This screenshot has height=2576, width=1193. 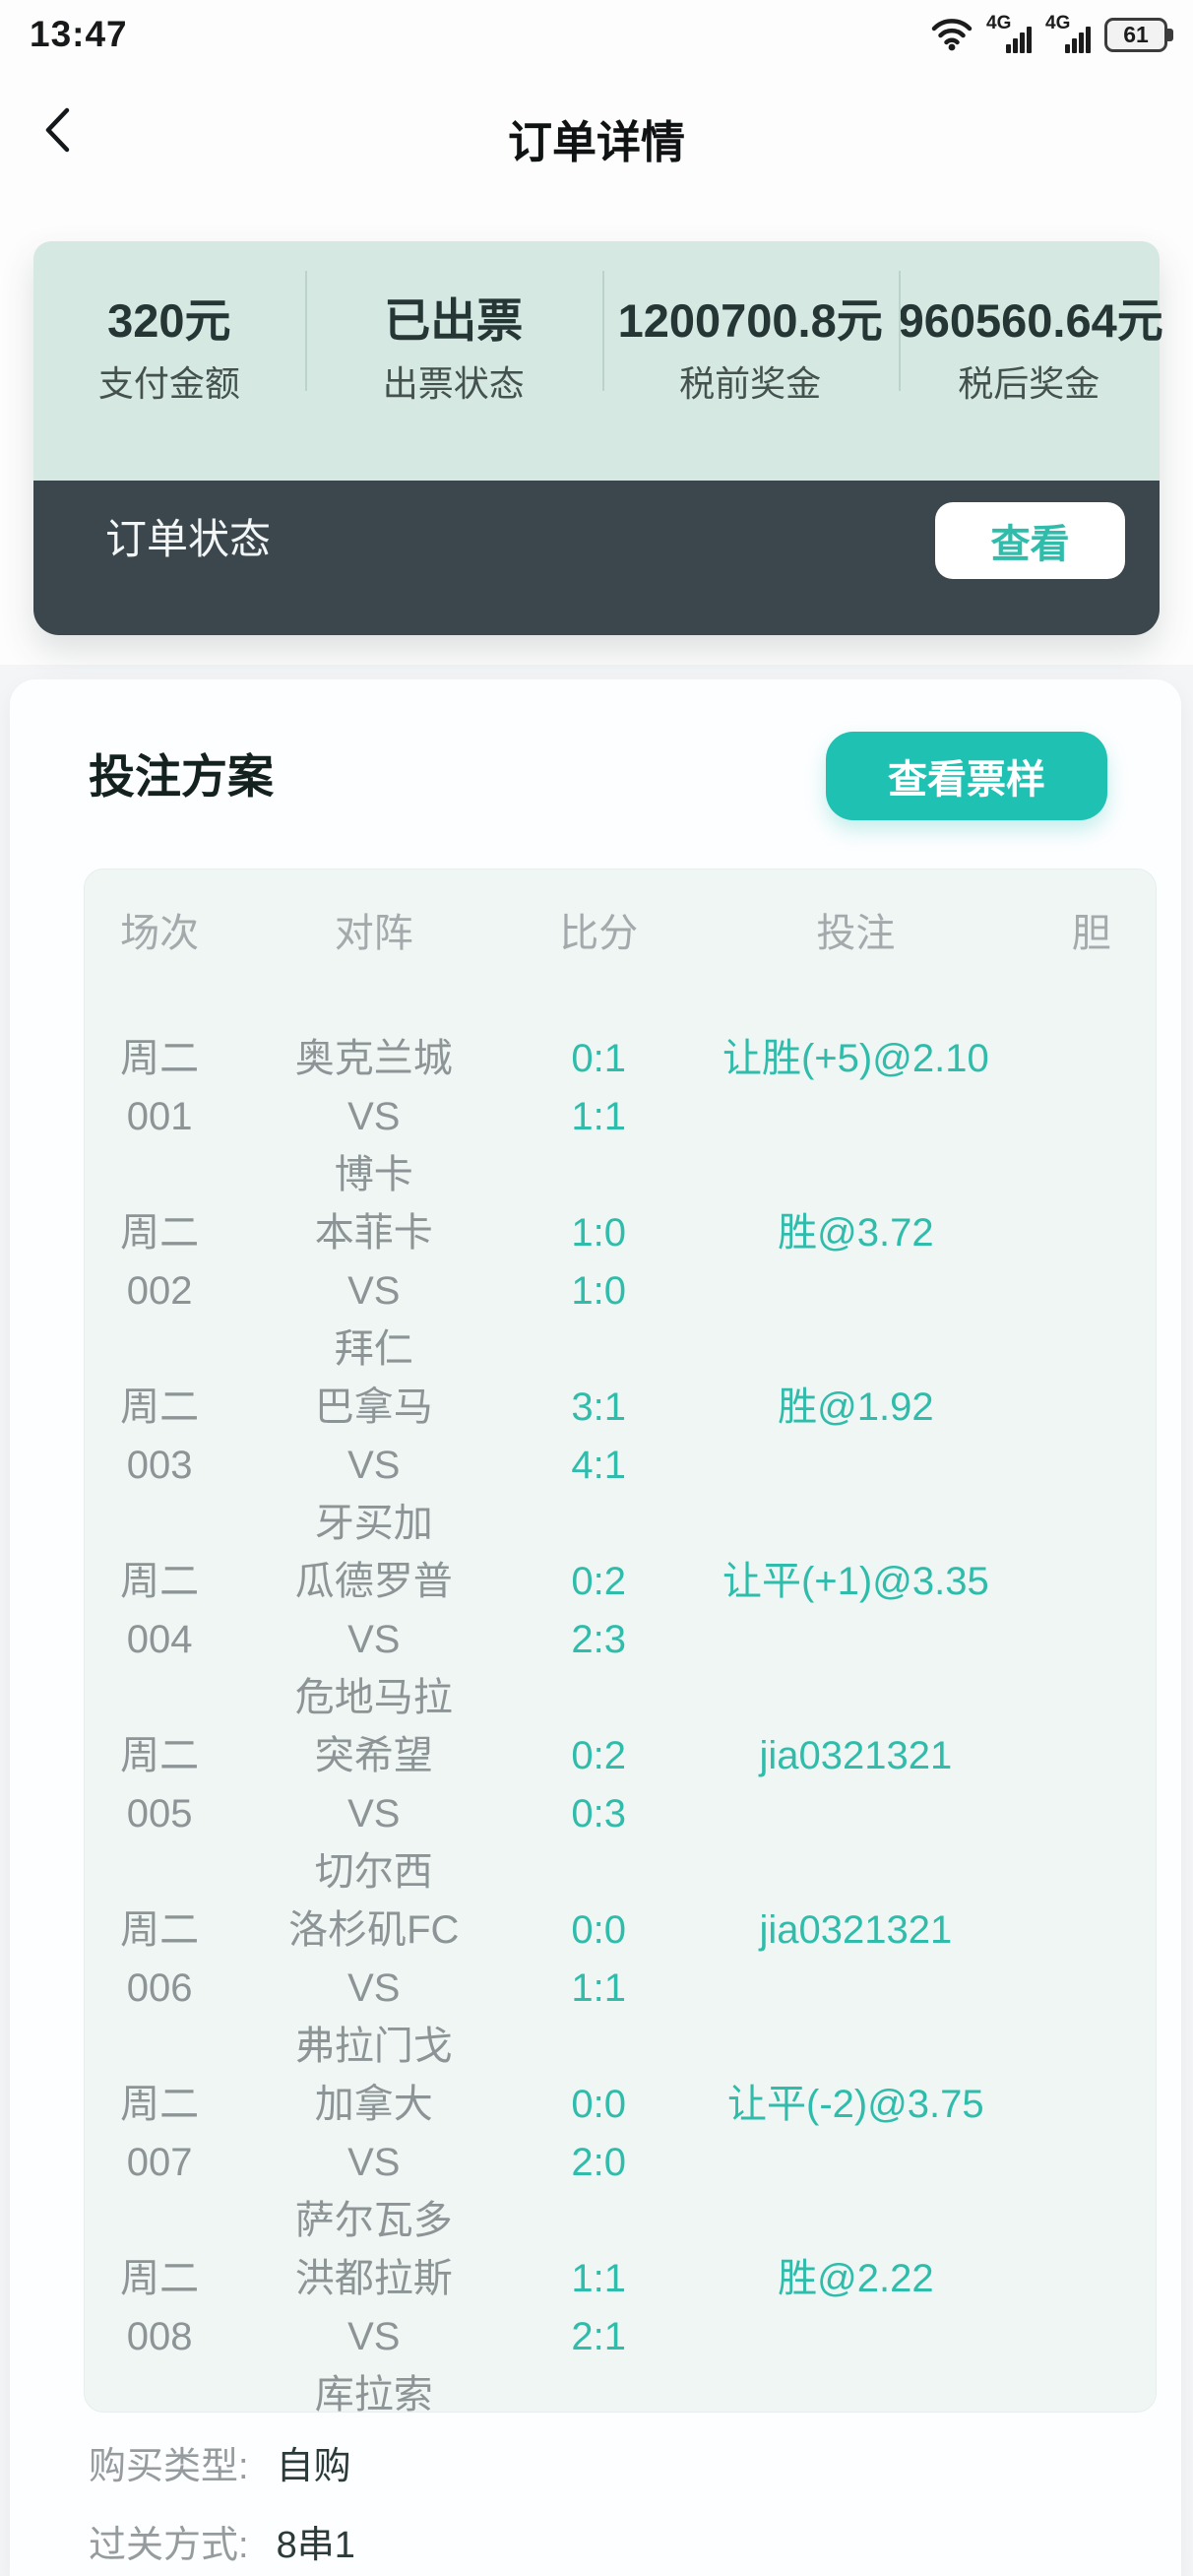 I want to click on cell-score: 0:1 1:1, so click(x=599, y=1087).